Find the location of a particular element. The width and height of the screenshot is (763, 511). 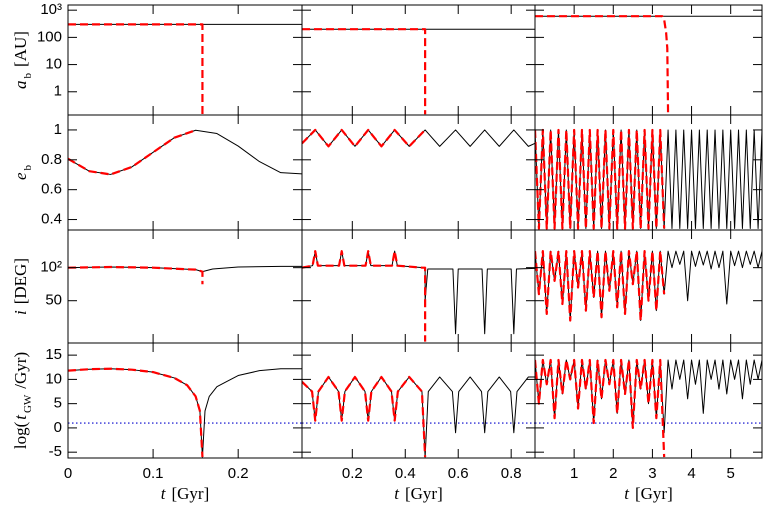

label-part: i is located at coordinates (20, 312).